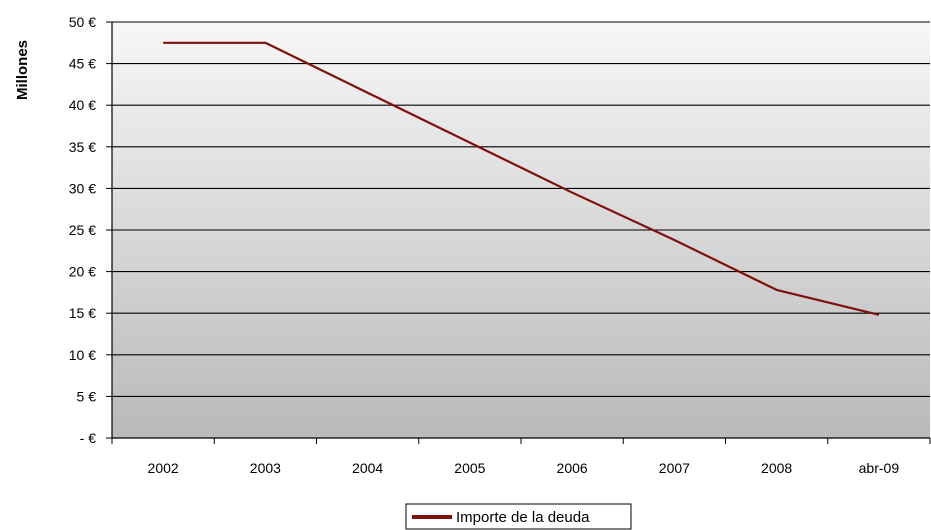 The width and height of the screenshot is (931, 530). Describe the element at coordinates (82, 230) in the screenshot. I see `y-tick-label: 25 €` at that location.